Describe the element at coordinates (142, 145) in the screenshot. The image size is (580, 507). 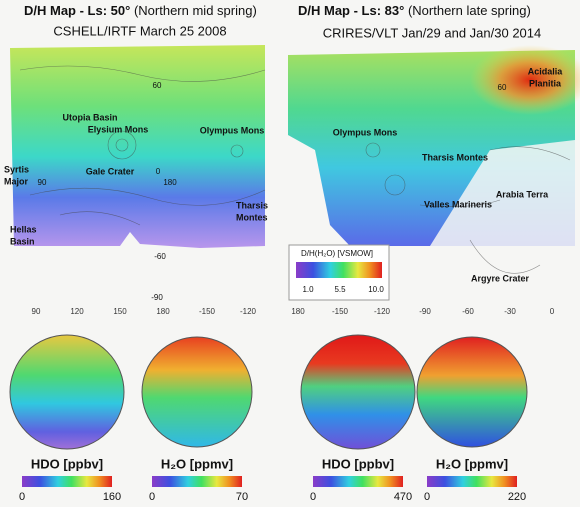
I see `contours-left` at that location.